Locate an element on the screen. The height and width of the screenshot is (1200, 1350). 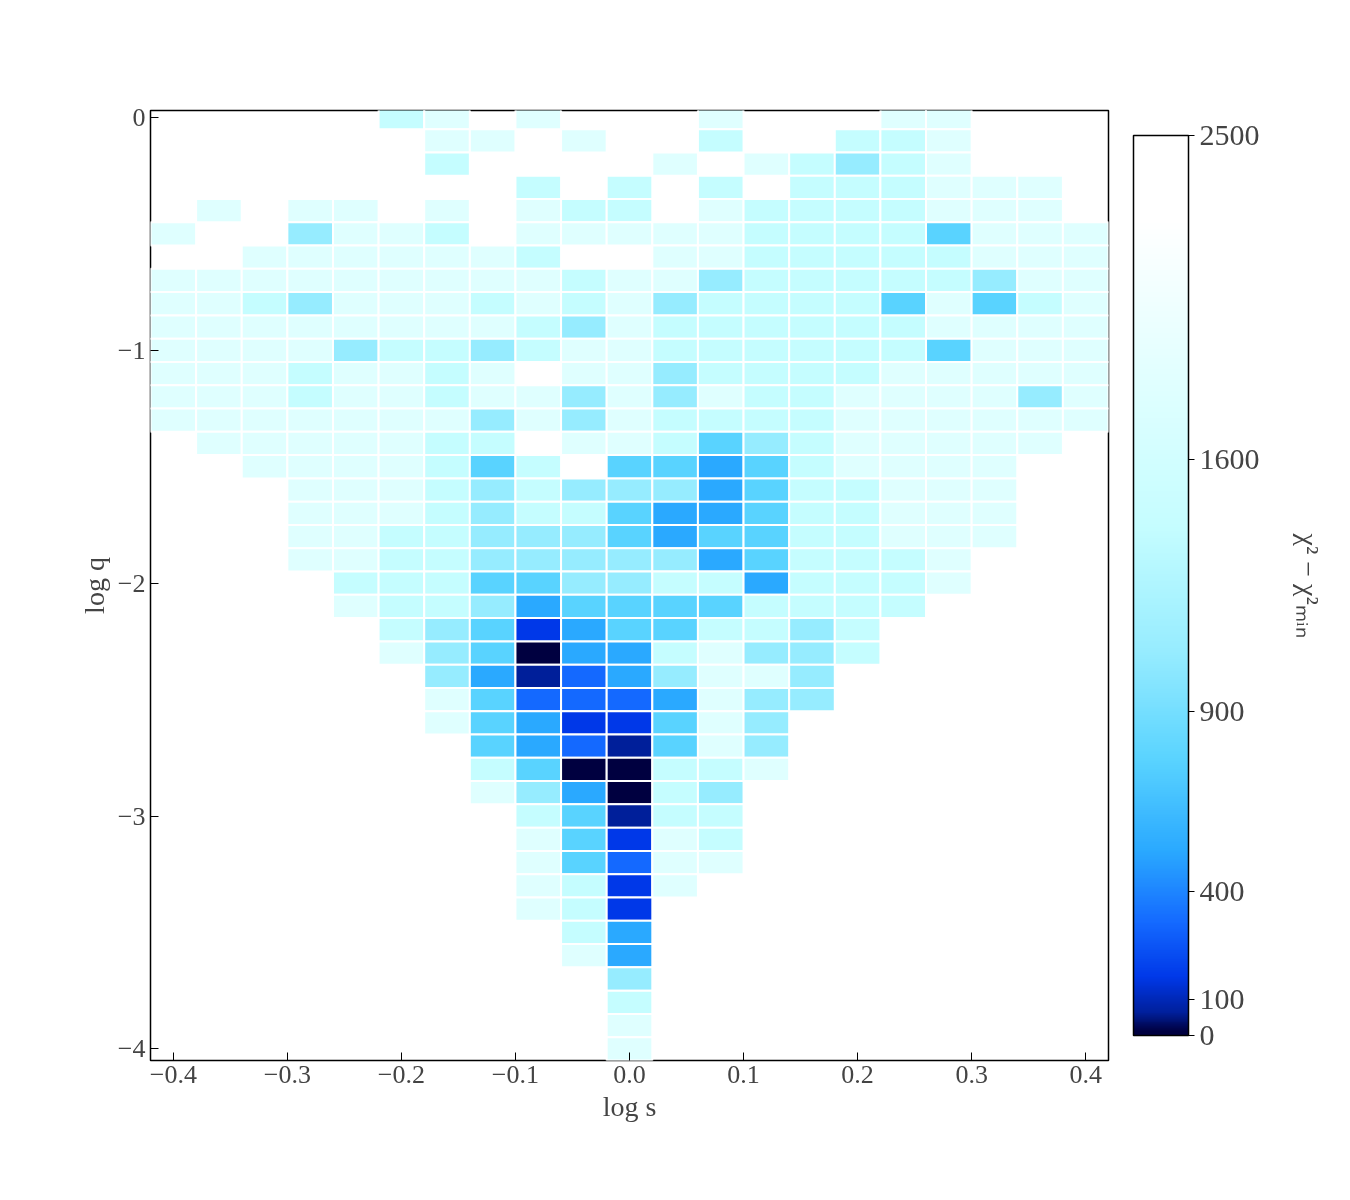
x-tick-label: −0.2 is located at coordinates (401, 1074).